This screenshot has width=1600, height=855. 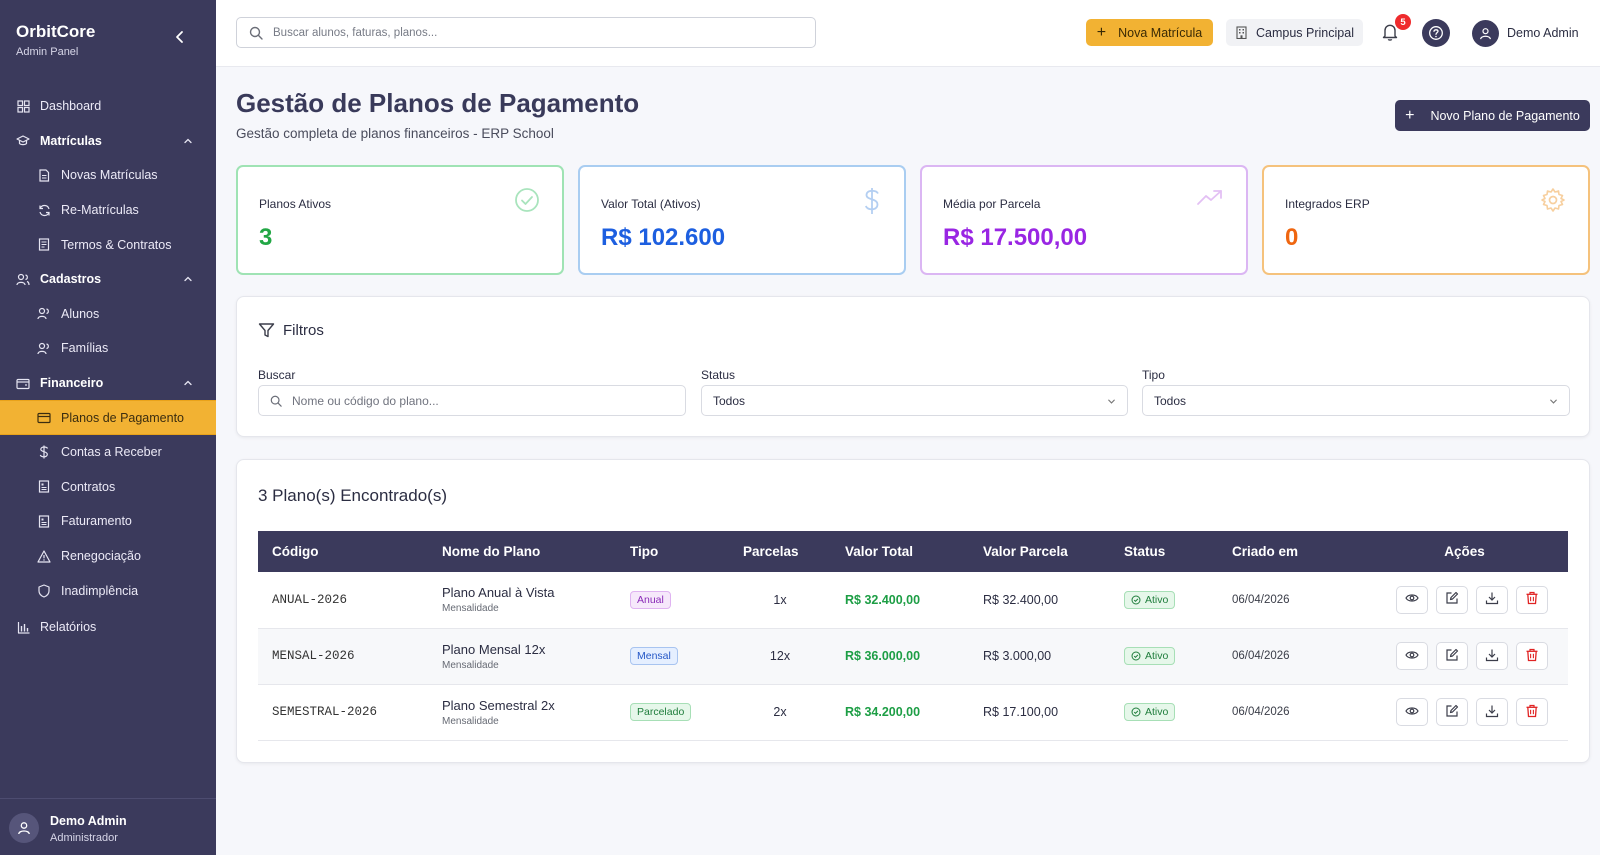 What do you see at coordinates (491, 551) in the screenshot?
I see `column-header: Nome do Plano` at bounding box center [491, 551].